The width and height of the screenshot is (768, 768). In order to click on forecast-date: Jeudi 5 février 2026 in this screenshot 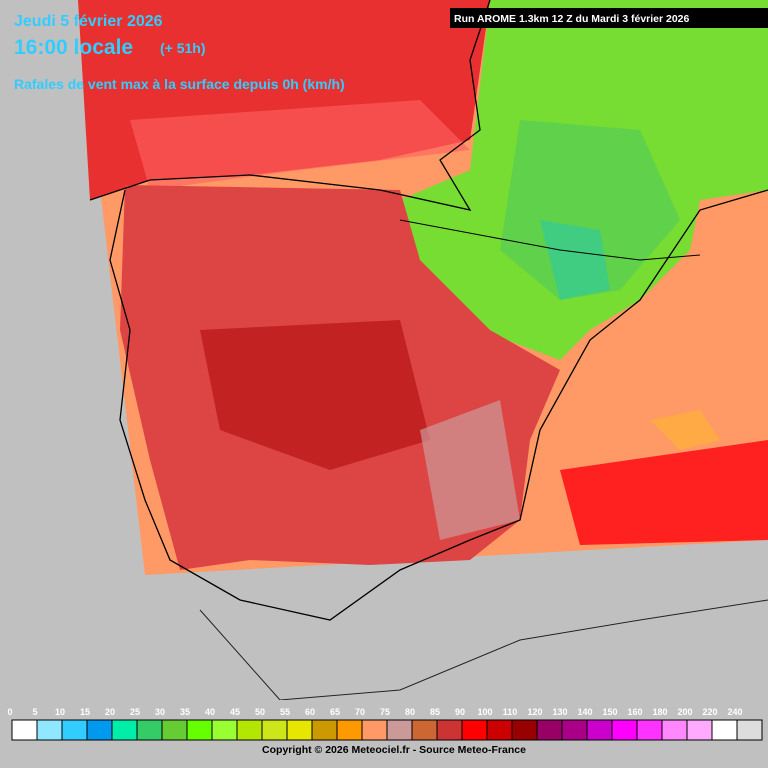, I will do `click(88, 21)`.